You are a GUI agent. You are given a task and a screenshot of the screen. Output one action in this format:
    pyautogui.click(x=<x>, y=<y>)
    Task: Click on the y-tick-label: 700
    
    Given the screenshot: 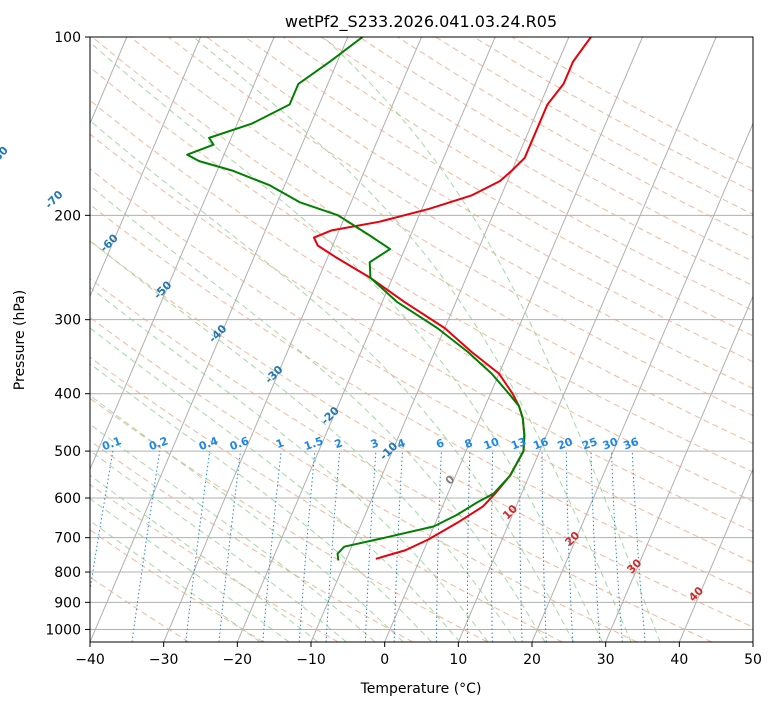 What is the action you would take?
    pyautogui.click(x=67, y=539)
    